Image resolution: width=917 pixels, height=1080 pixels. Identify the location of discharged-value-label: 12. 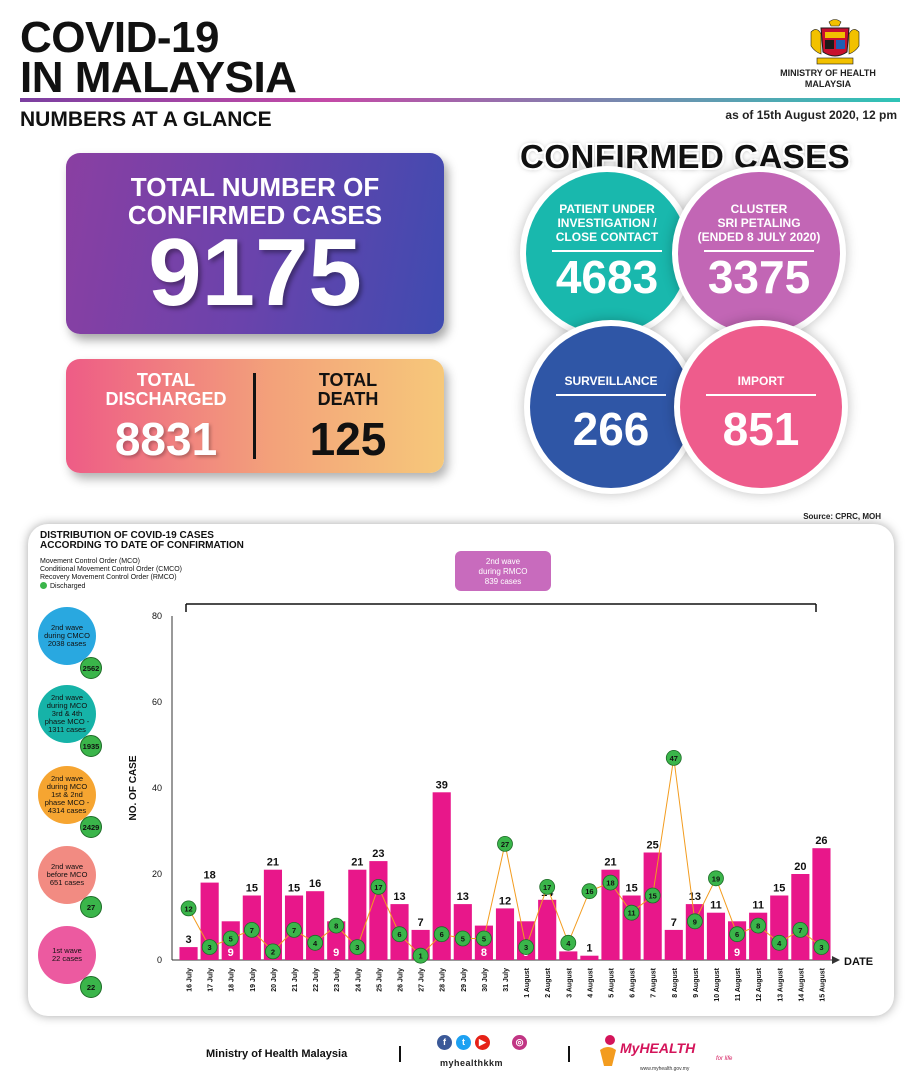
(188, 908).